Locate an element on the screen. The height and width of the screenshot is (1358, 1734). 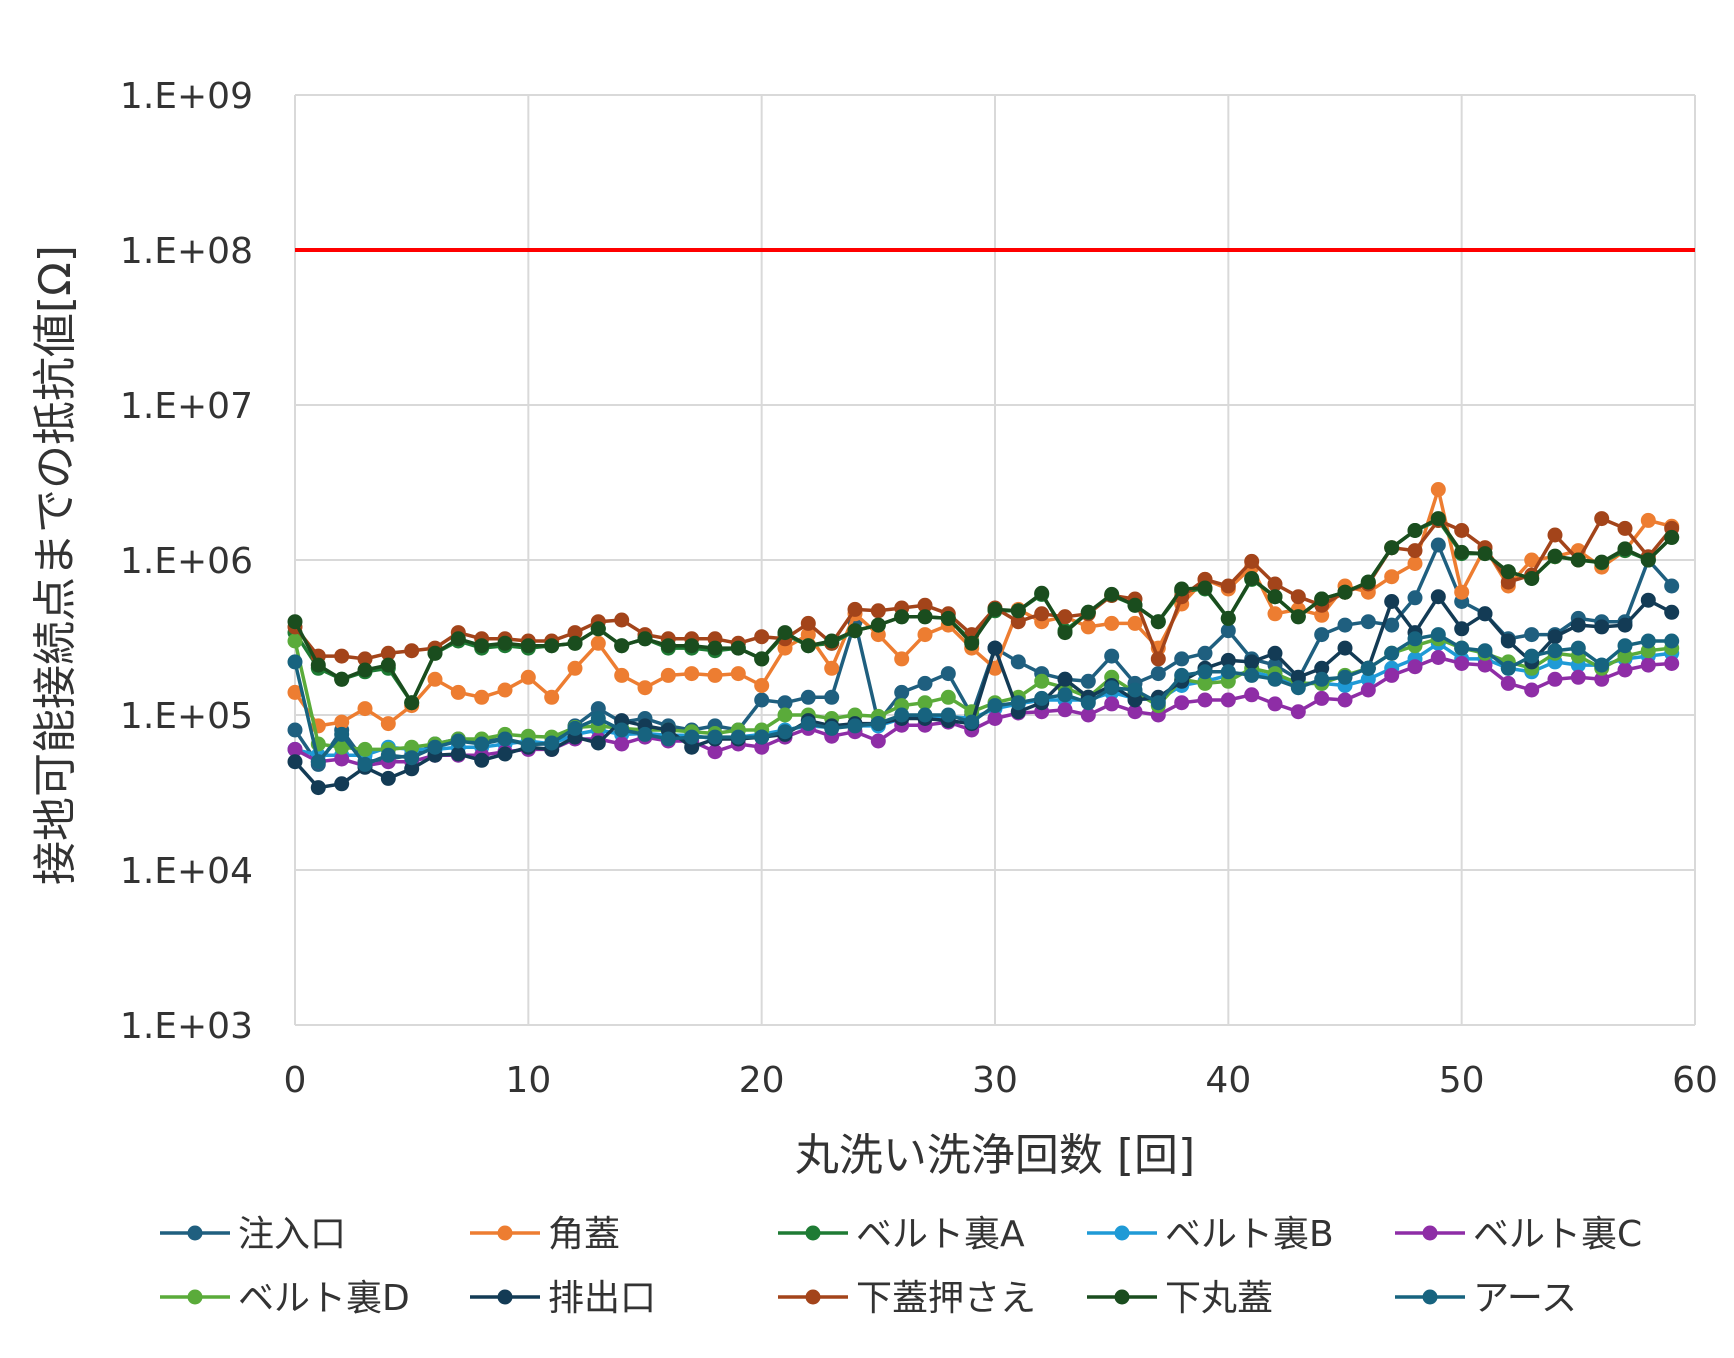
legend-item: 下蓋押さえ is located at coordinates (907, 1298).